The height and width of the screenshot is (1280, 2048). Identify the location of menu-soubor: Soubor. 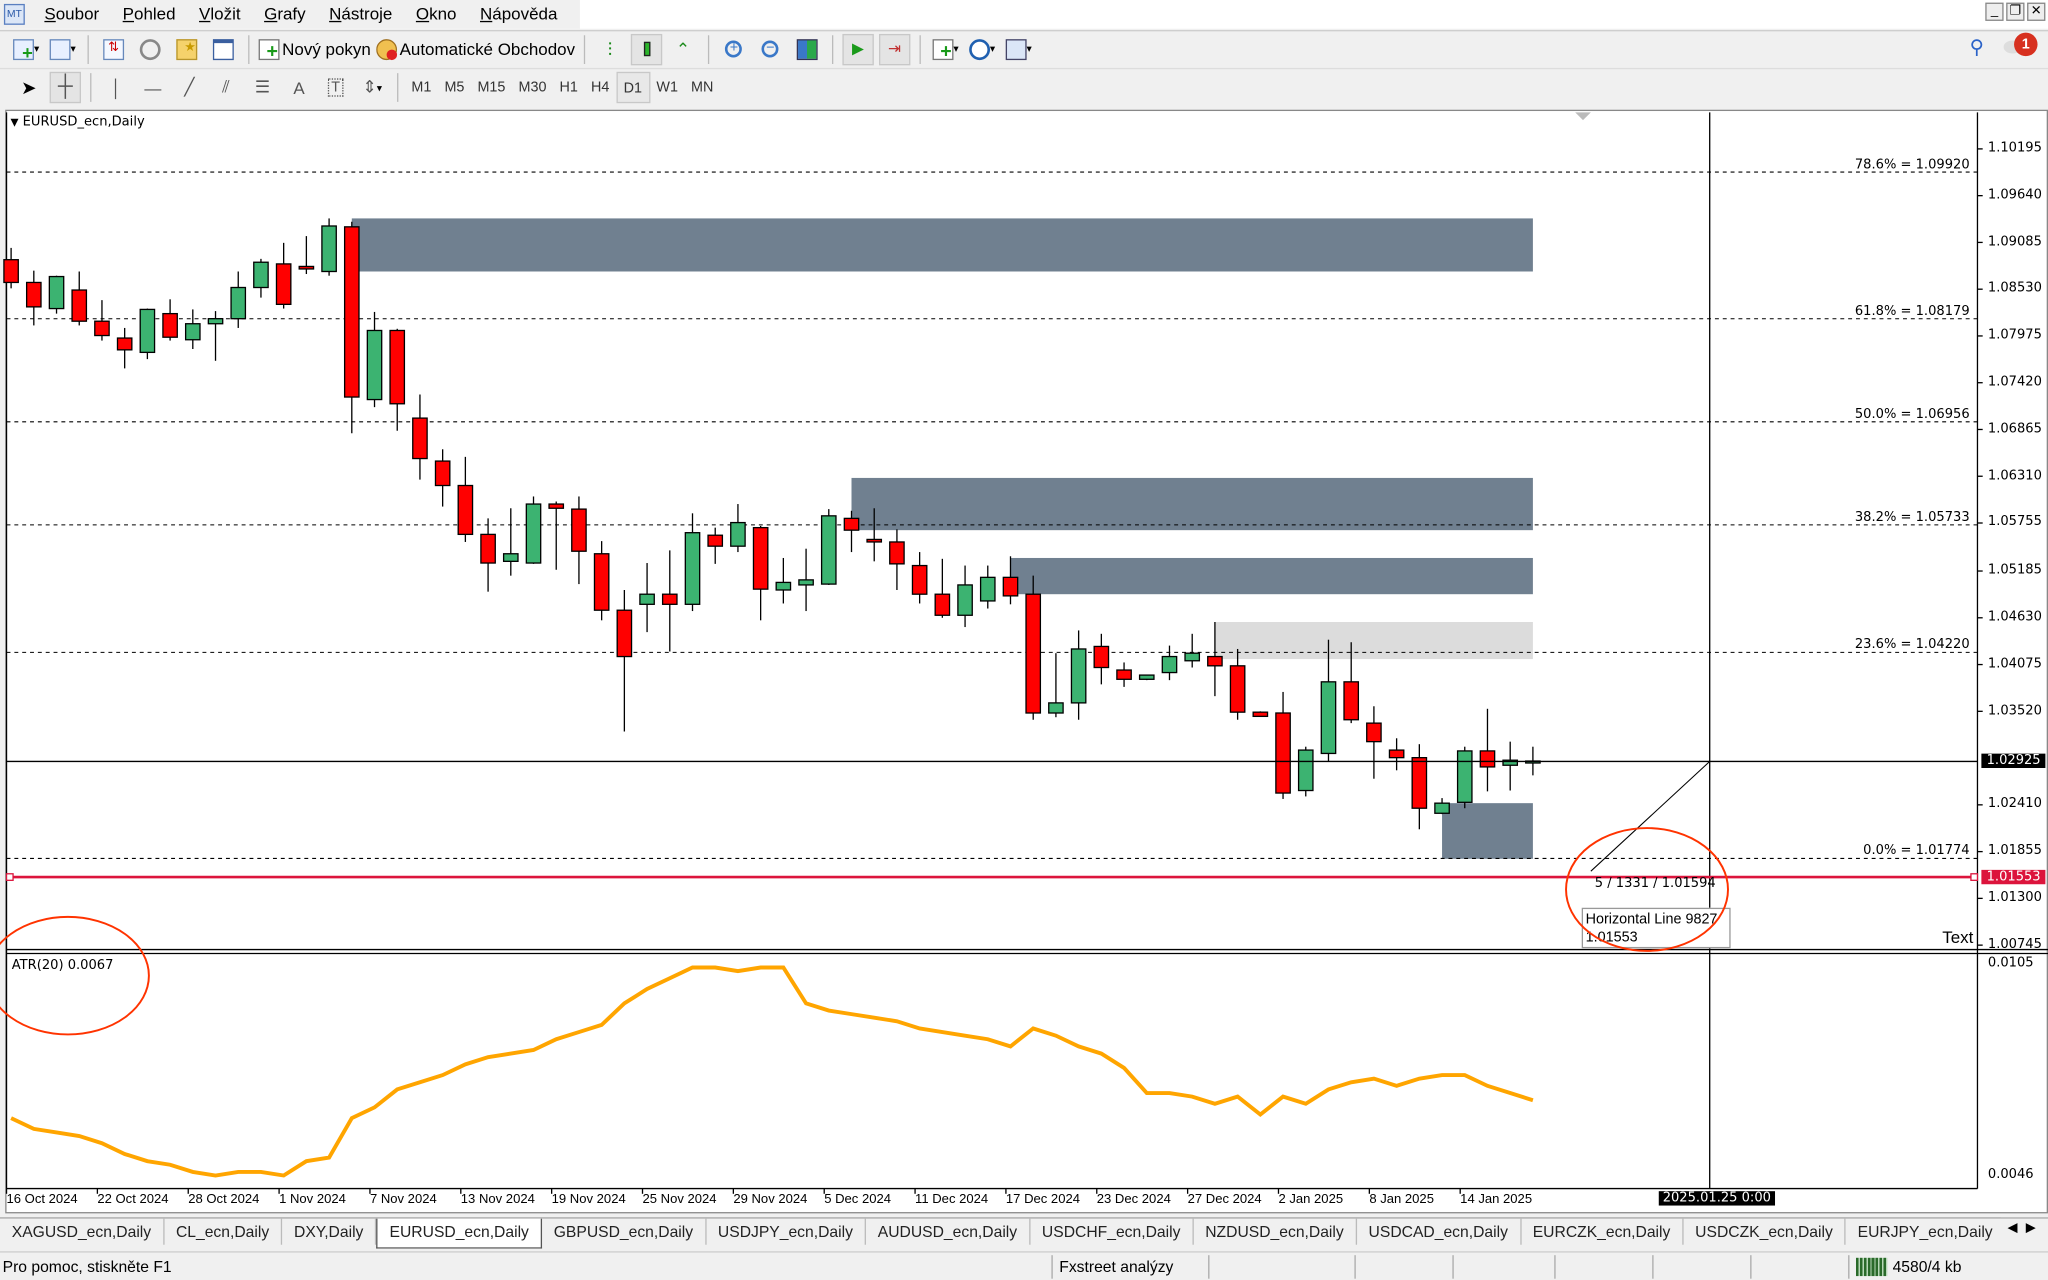
(72, 13).